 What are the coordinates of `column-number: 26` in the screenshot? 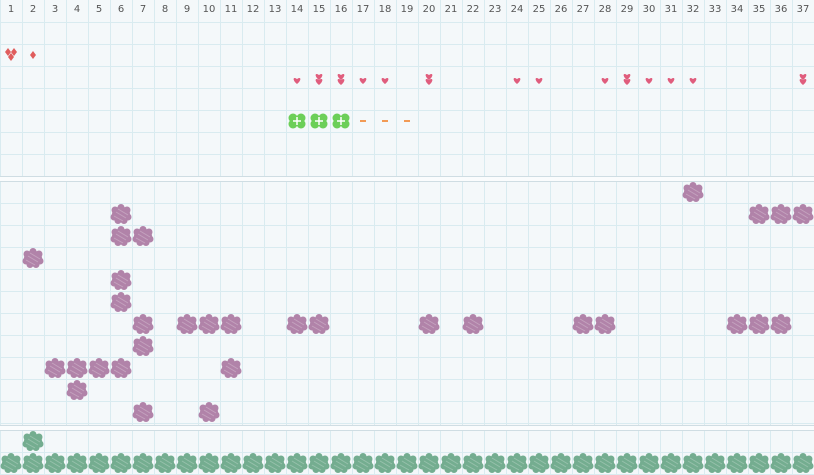 It's located at (561, 9).